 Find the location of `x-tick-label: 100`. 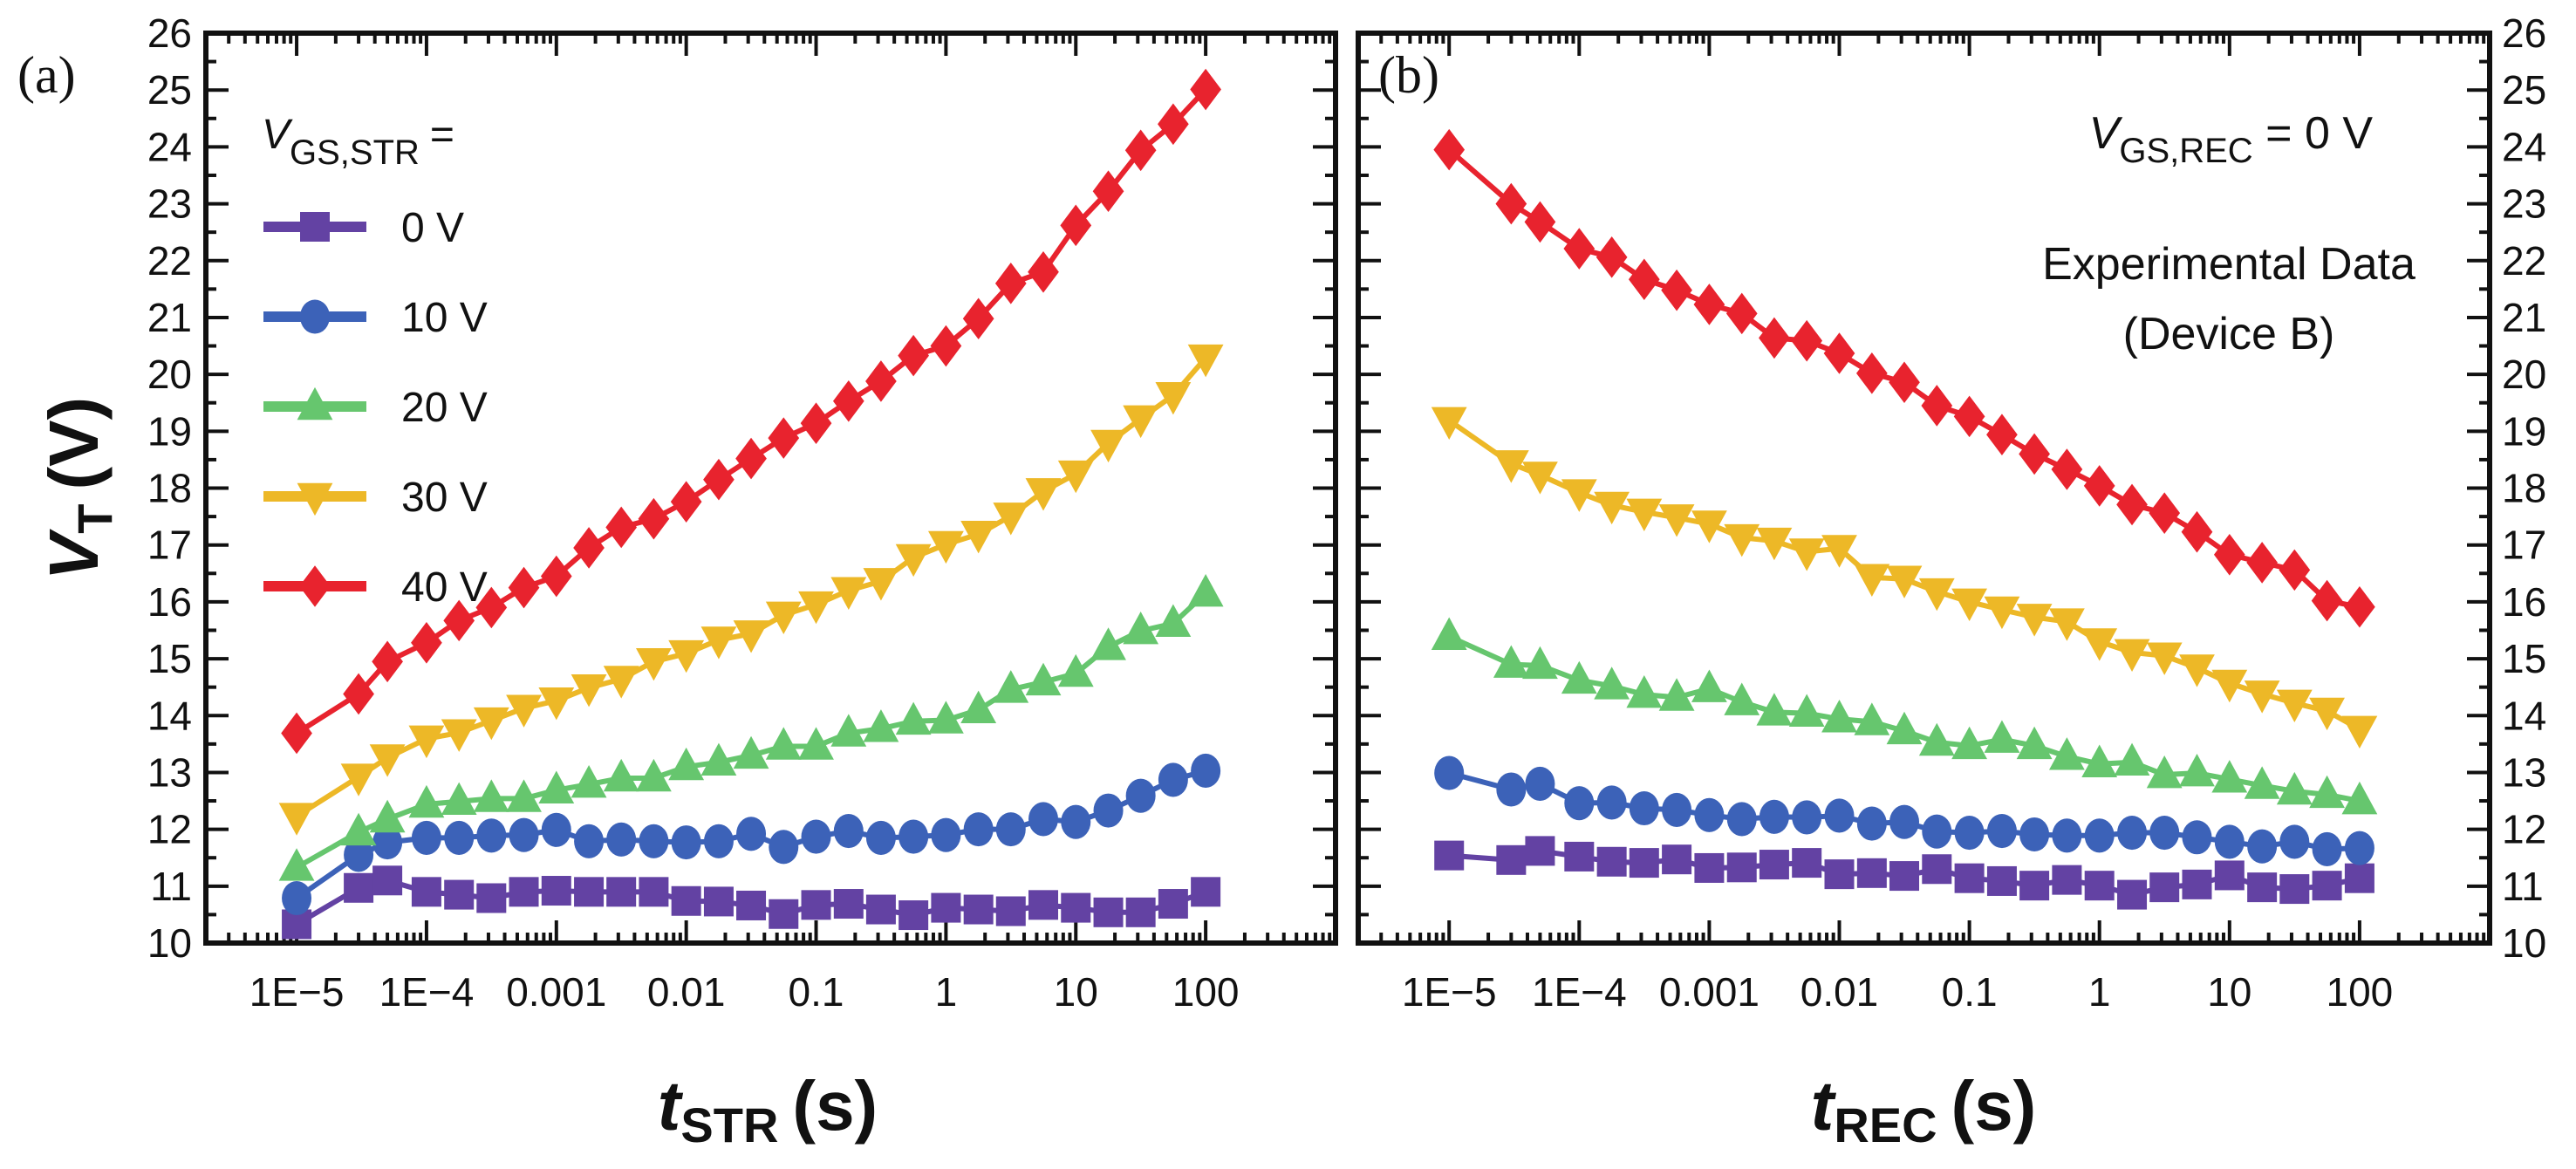

x-tick-label: 100 is located at coordinates (1206, 992).